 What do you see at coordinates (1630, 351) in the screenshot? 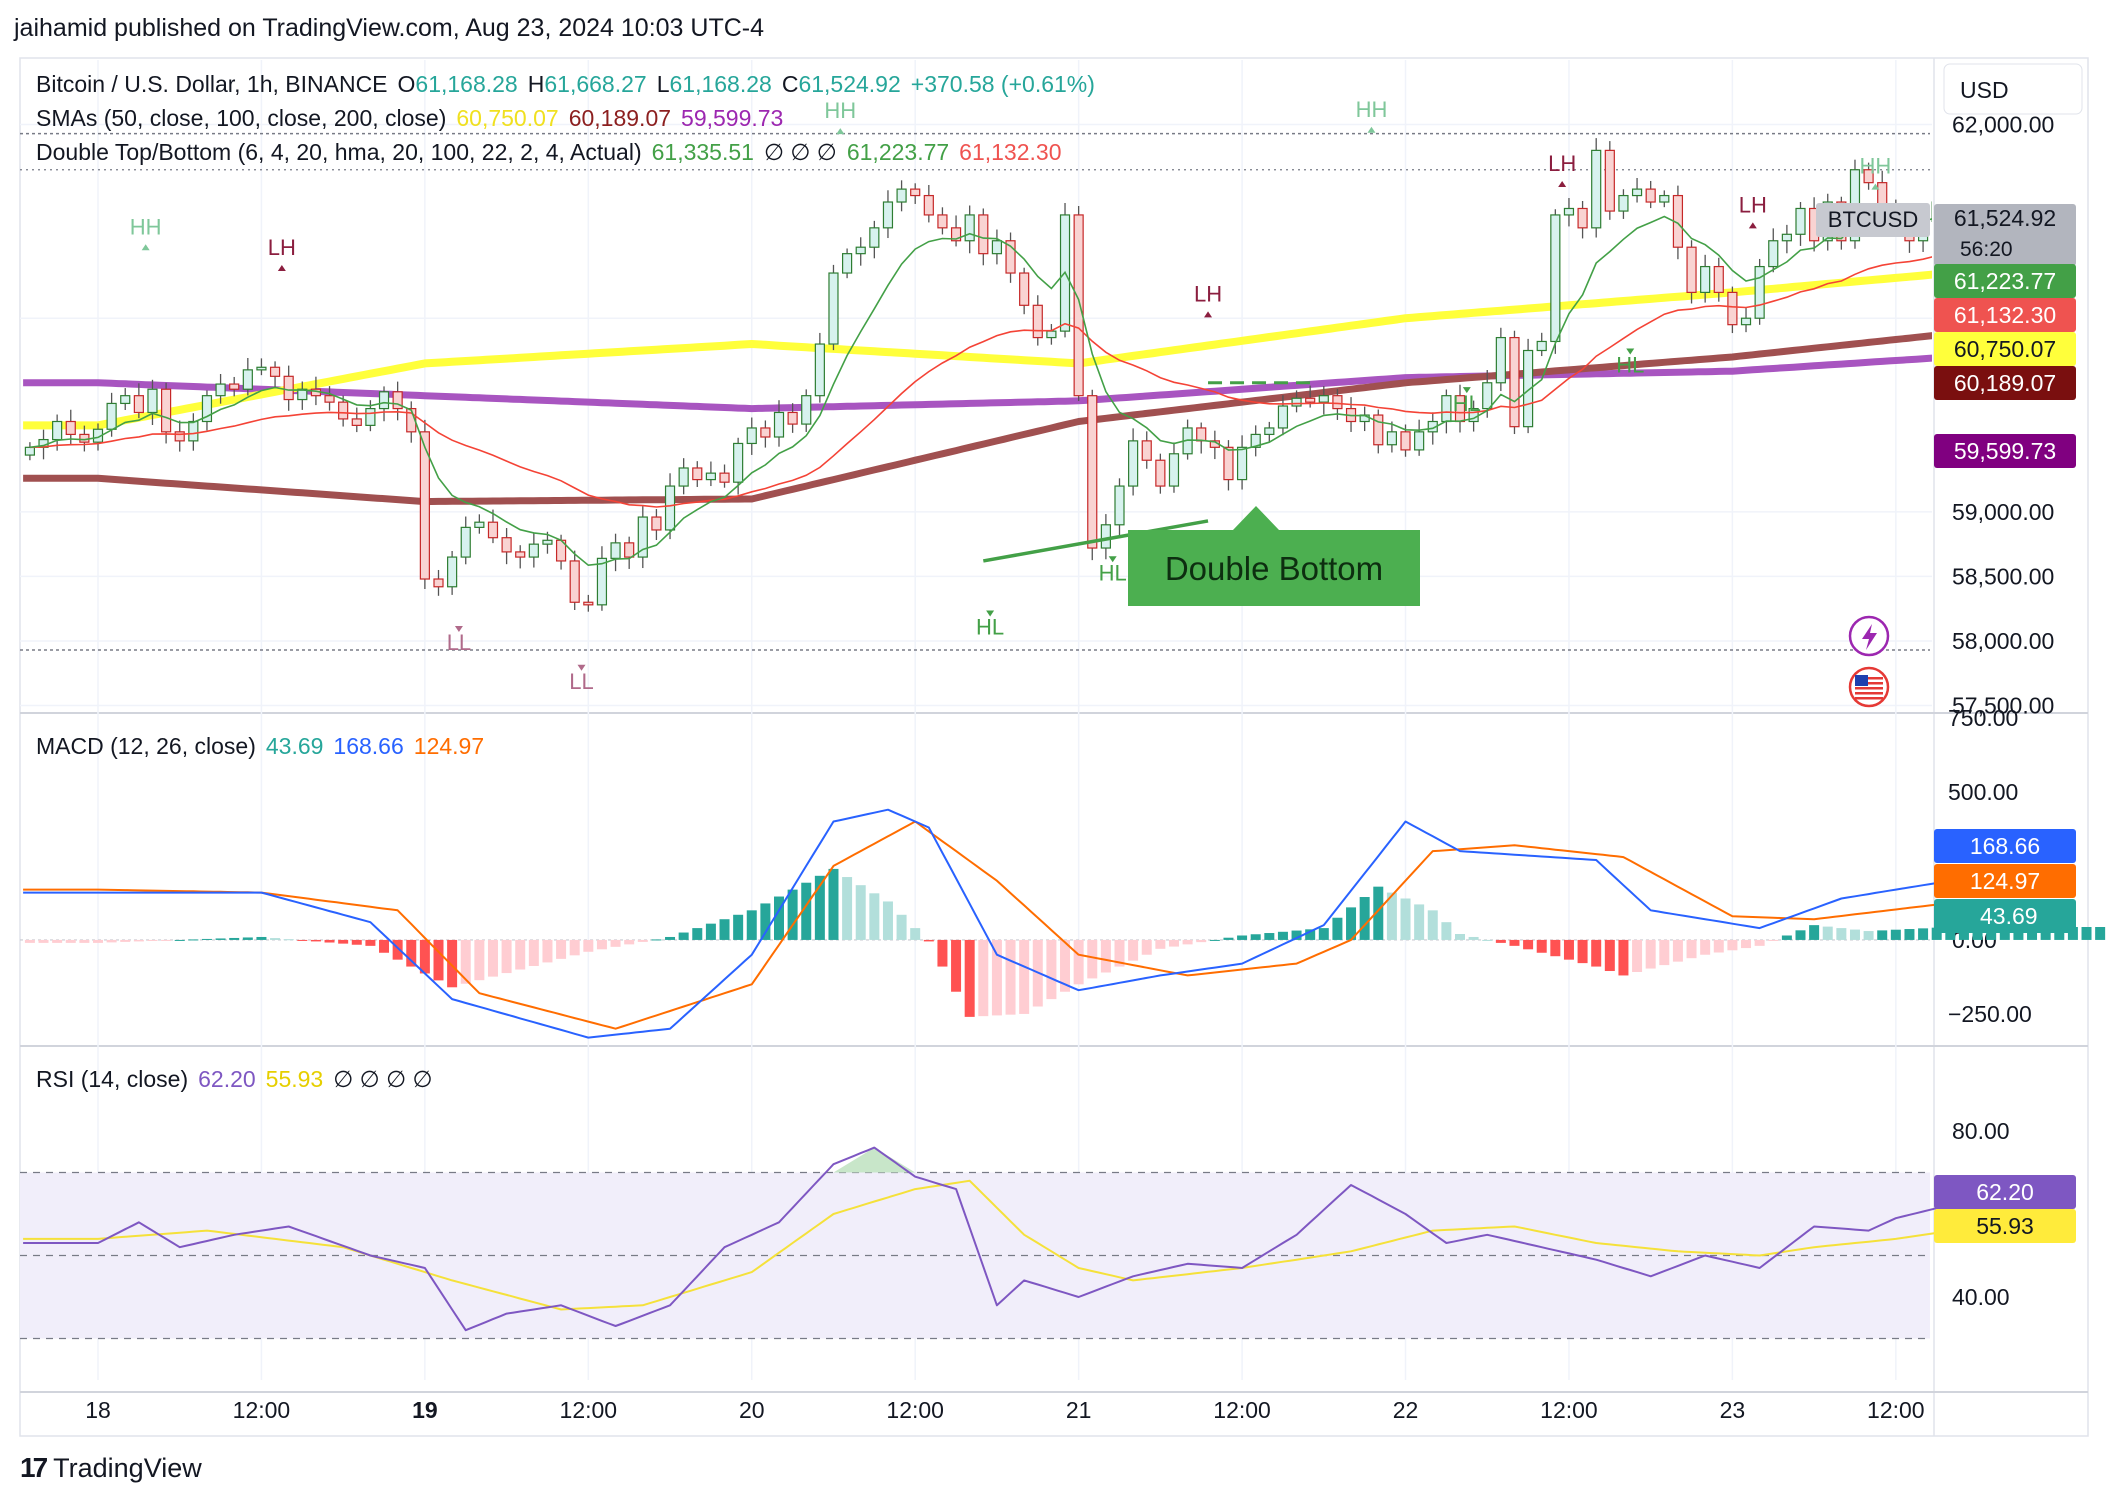
I see `swing-marker` at bounding box center [1630, 351].